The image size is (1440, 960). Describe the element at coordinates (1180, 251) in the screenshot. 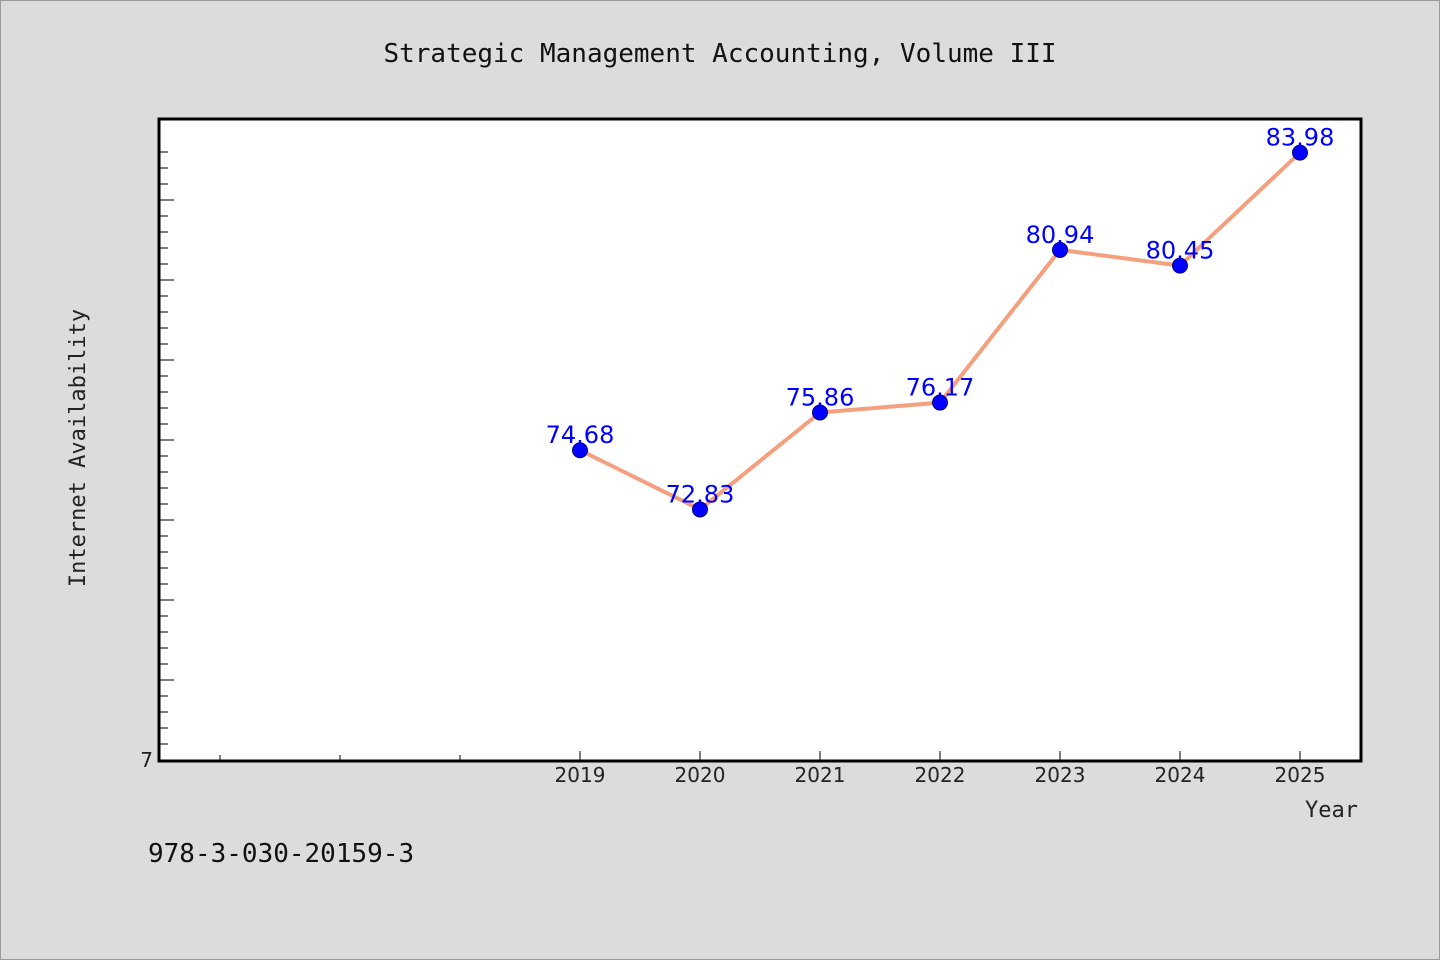

I see `data-label: 80.45` at that location.